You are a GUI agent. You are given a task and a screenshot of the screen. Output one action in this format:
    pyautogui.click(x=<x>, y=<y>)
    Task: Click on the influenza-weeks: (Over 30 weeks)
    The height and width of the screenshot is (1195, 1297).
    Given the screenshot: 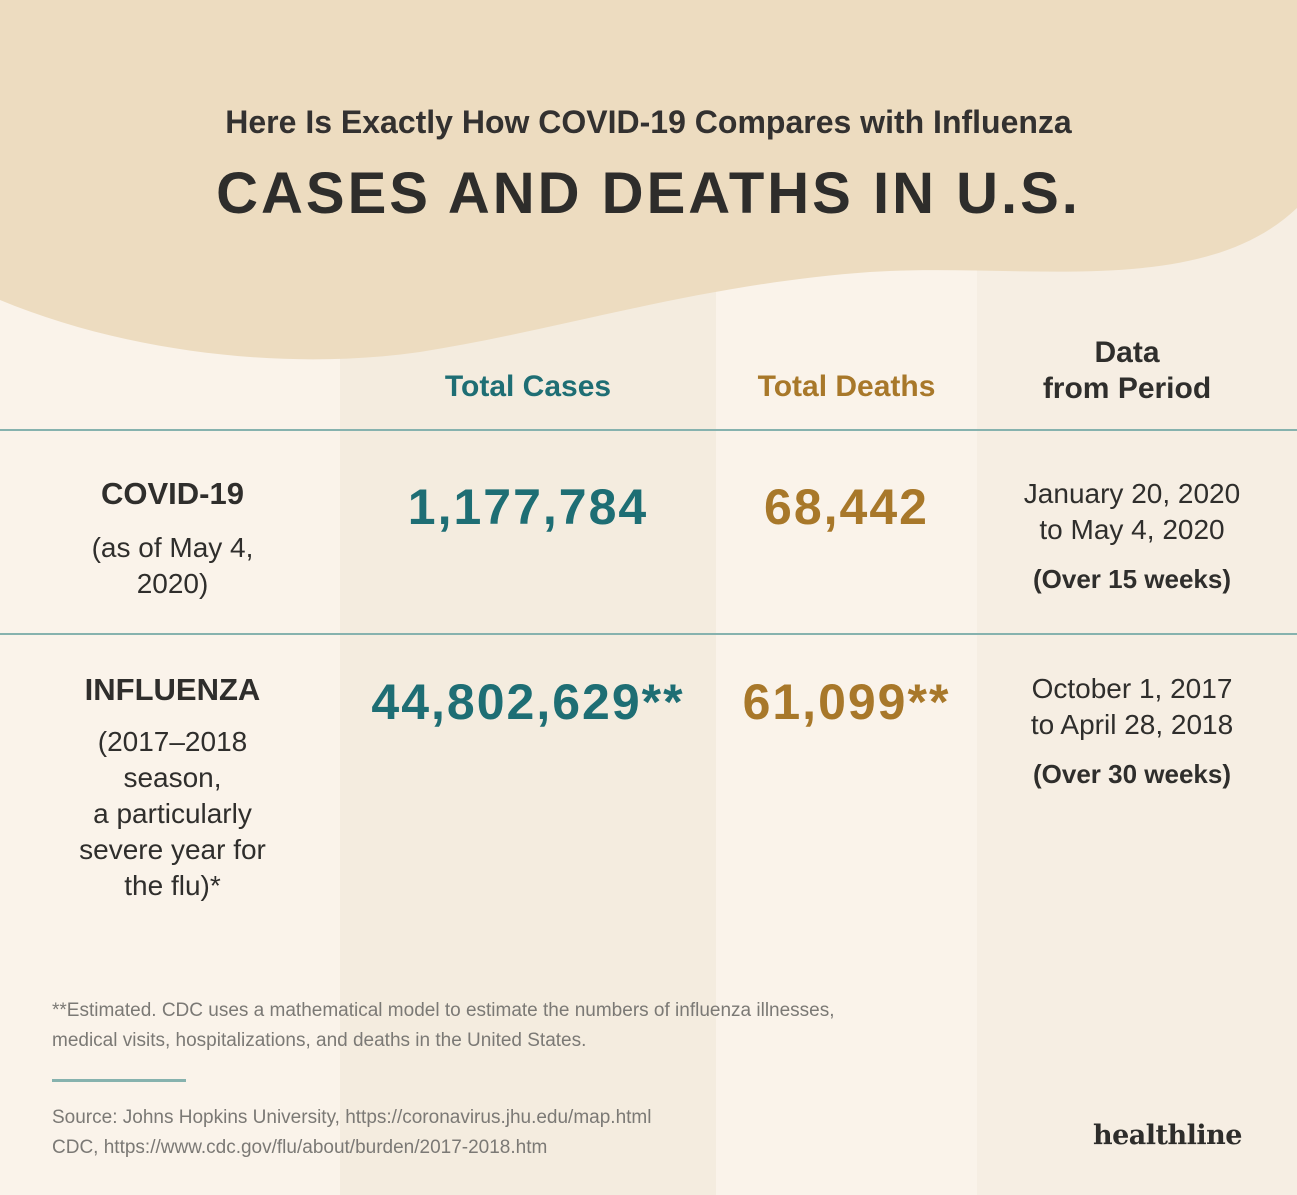 What is the action you would take?
    pyautogui.click(x=1131, y=774)
    